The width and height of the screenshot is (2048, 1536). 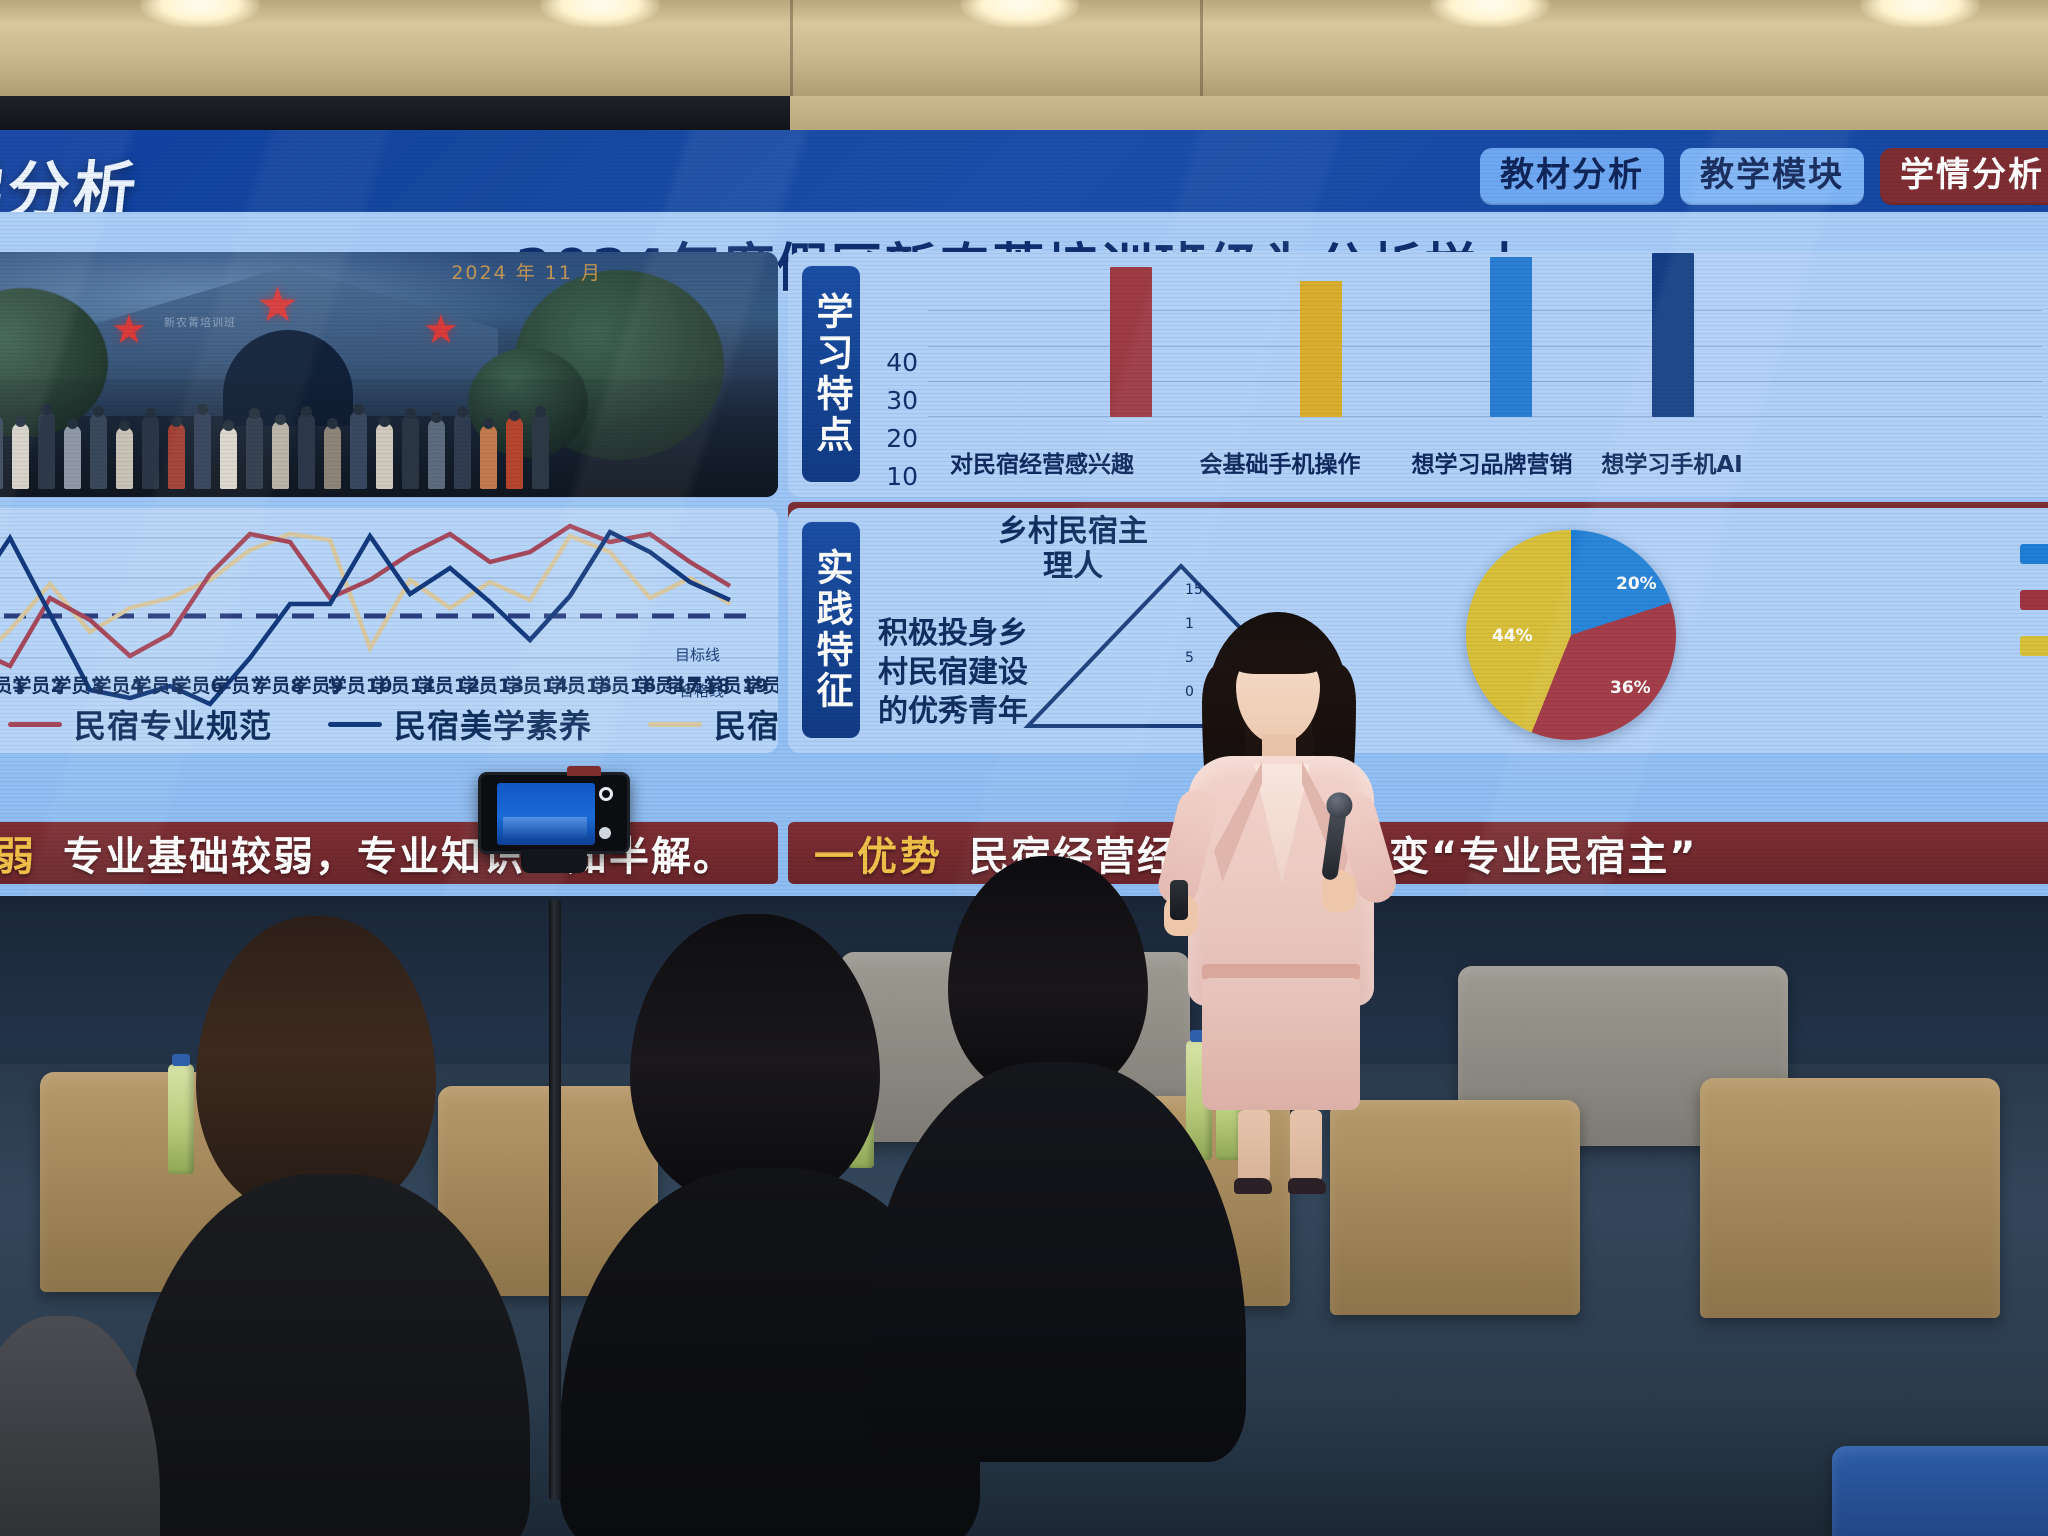 I want to click on building-signage: 新农菁培训班, so click(x=200, y=323).